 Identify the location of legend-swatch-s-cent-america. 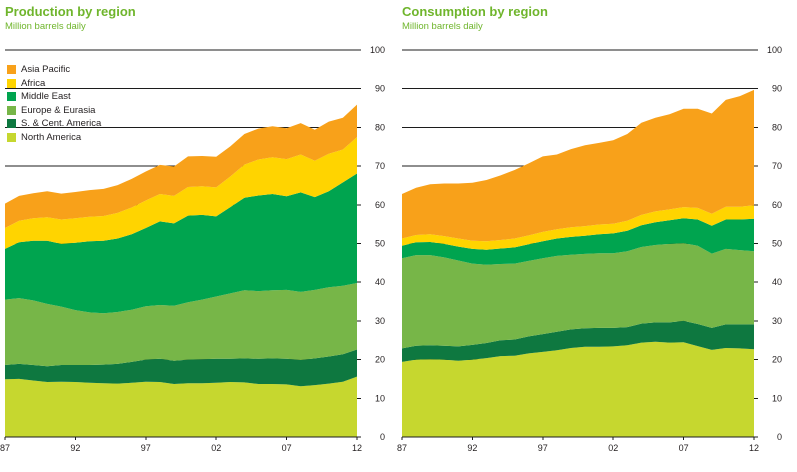
(11, 123).